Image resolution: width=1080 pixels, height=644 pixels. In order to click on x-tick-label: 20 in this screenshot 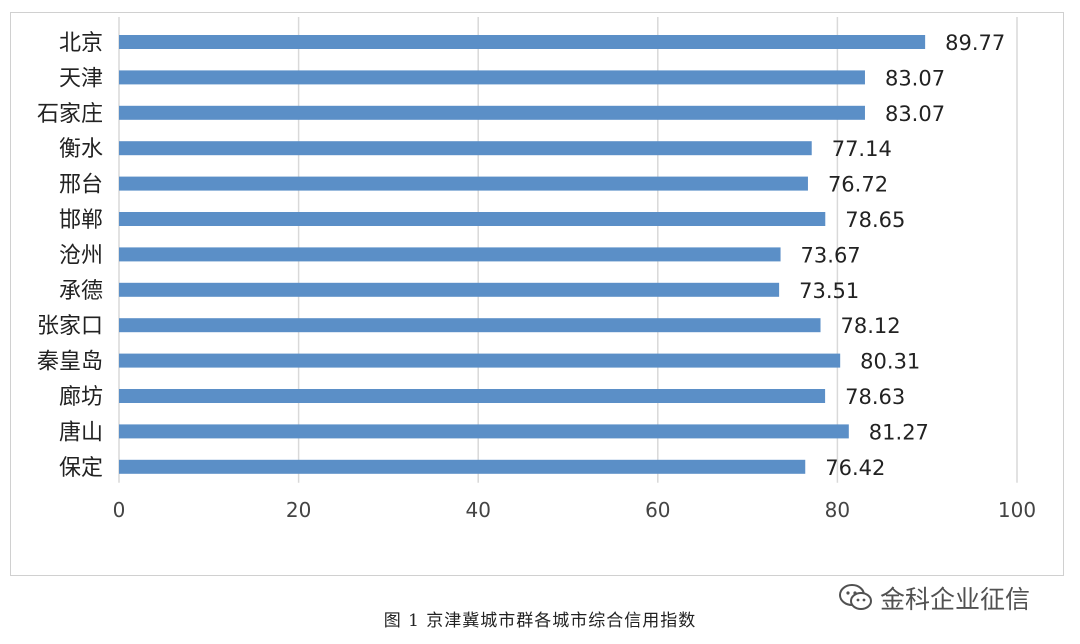, I will do `click(298, 510)`.